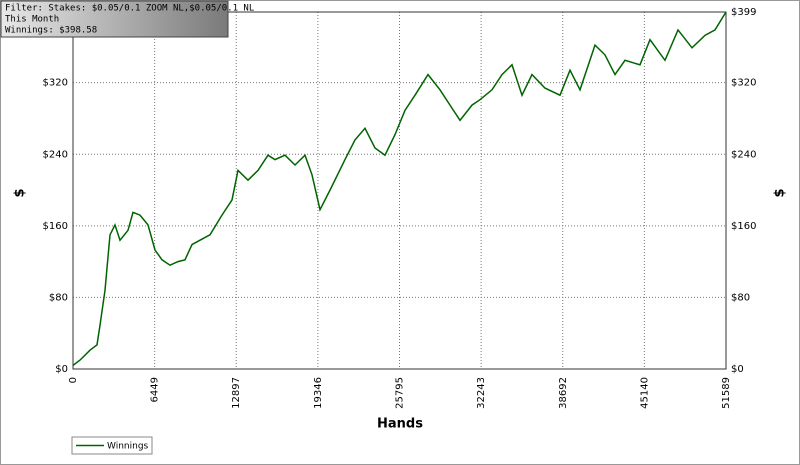 This screenshot has height=465, width=800. I want to click on y2-tick-label: $320, so click(743, 83).